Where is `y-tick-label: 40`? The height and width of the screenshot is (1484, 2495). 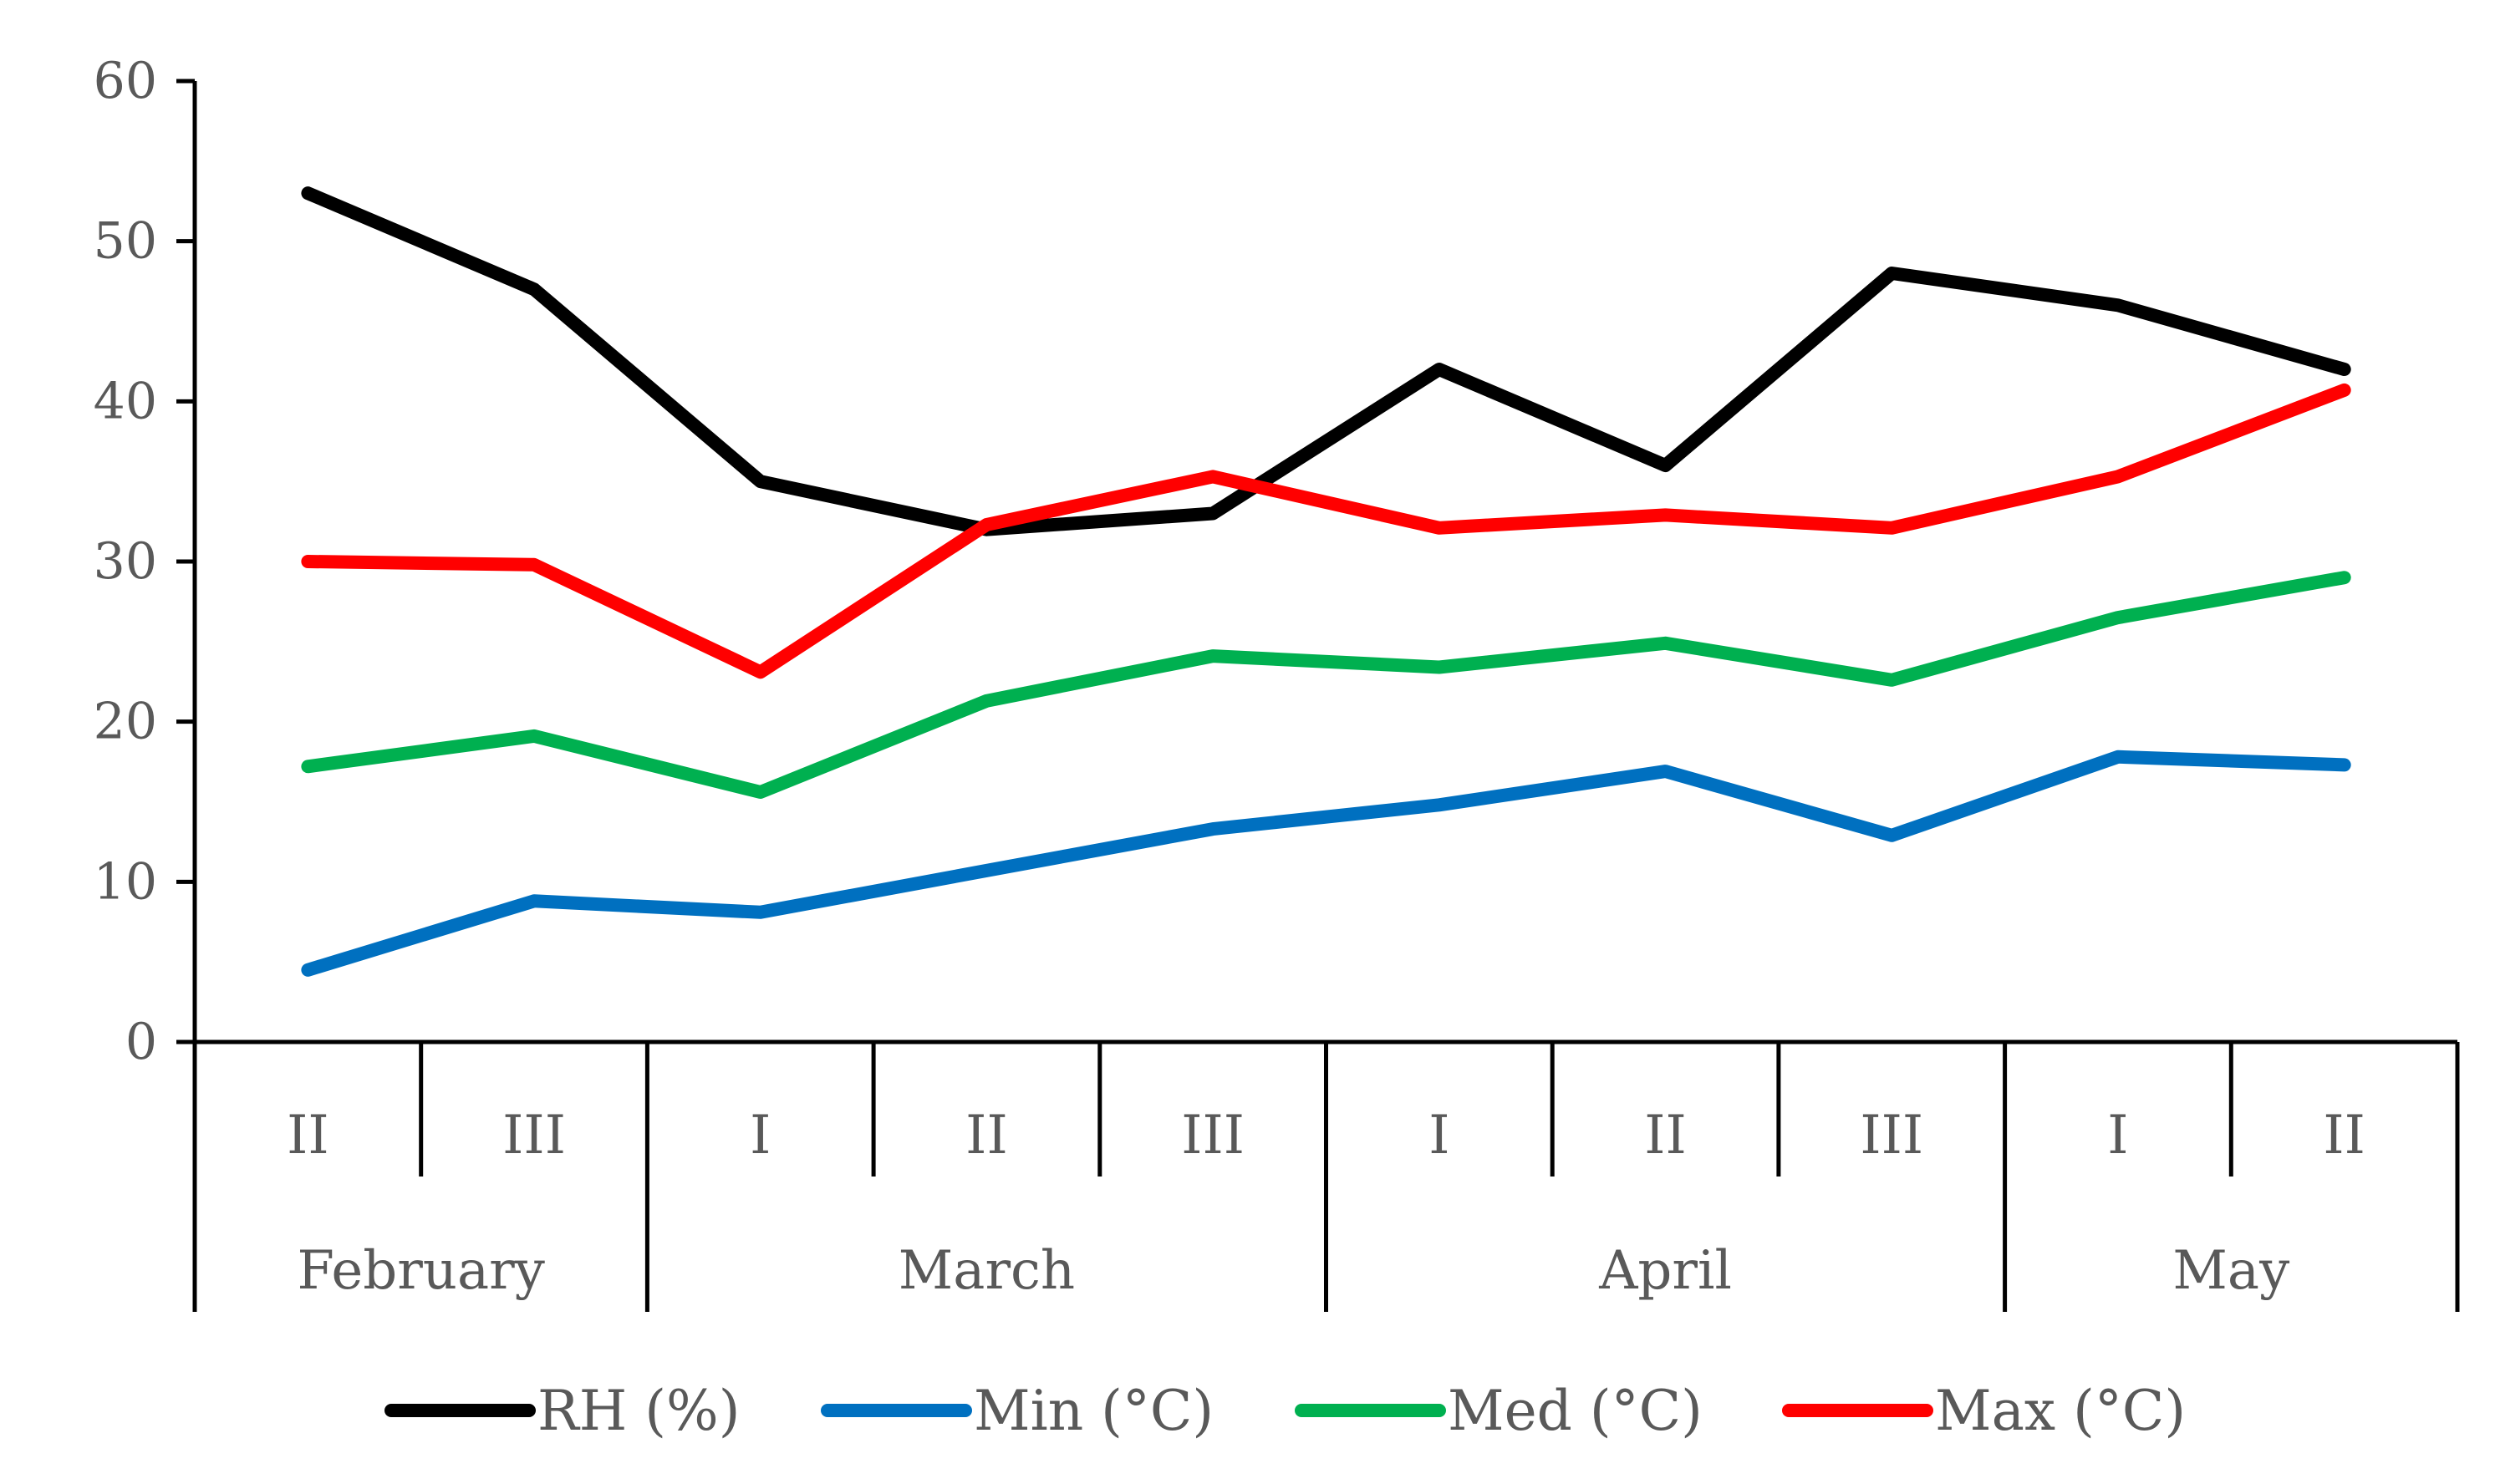
y-tick-label: 40 is located at coordinates (125, 401).